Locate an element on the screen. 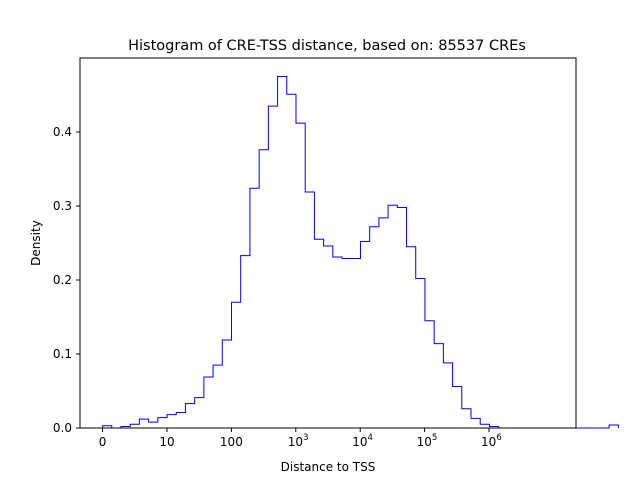  y-tick-label: 0.1 is located at coordinates (62, 354).